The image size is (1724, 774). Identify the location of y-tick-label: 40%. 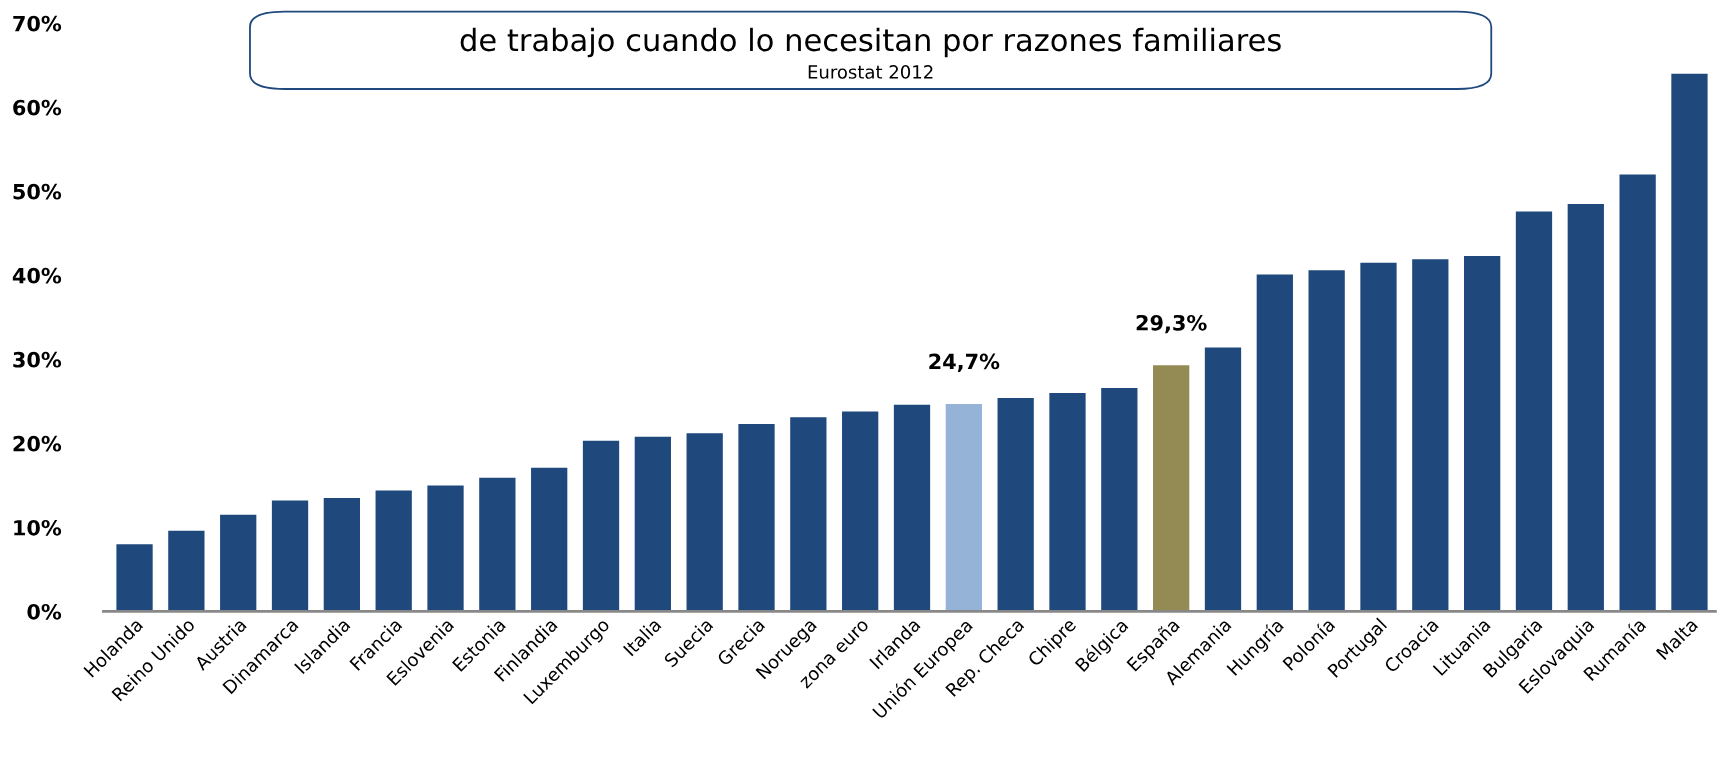
(37, 275).